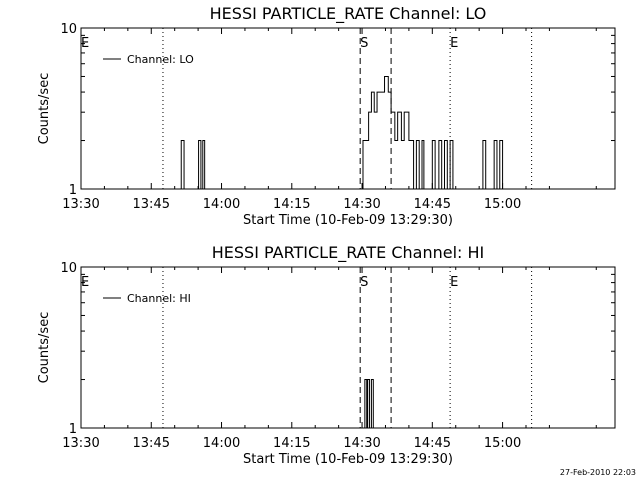 The height and width of the screenshot is (480, 640). I want to click on chart-title: HESSI PARTICLE_RATE Channel: HI, so click(348, 253).